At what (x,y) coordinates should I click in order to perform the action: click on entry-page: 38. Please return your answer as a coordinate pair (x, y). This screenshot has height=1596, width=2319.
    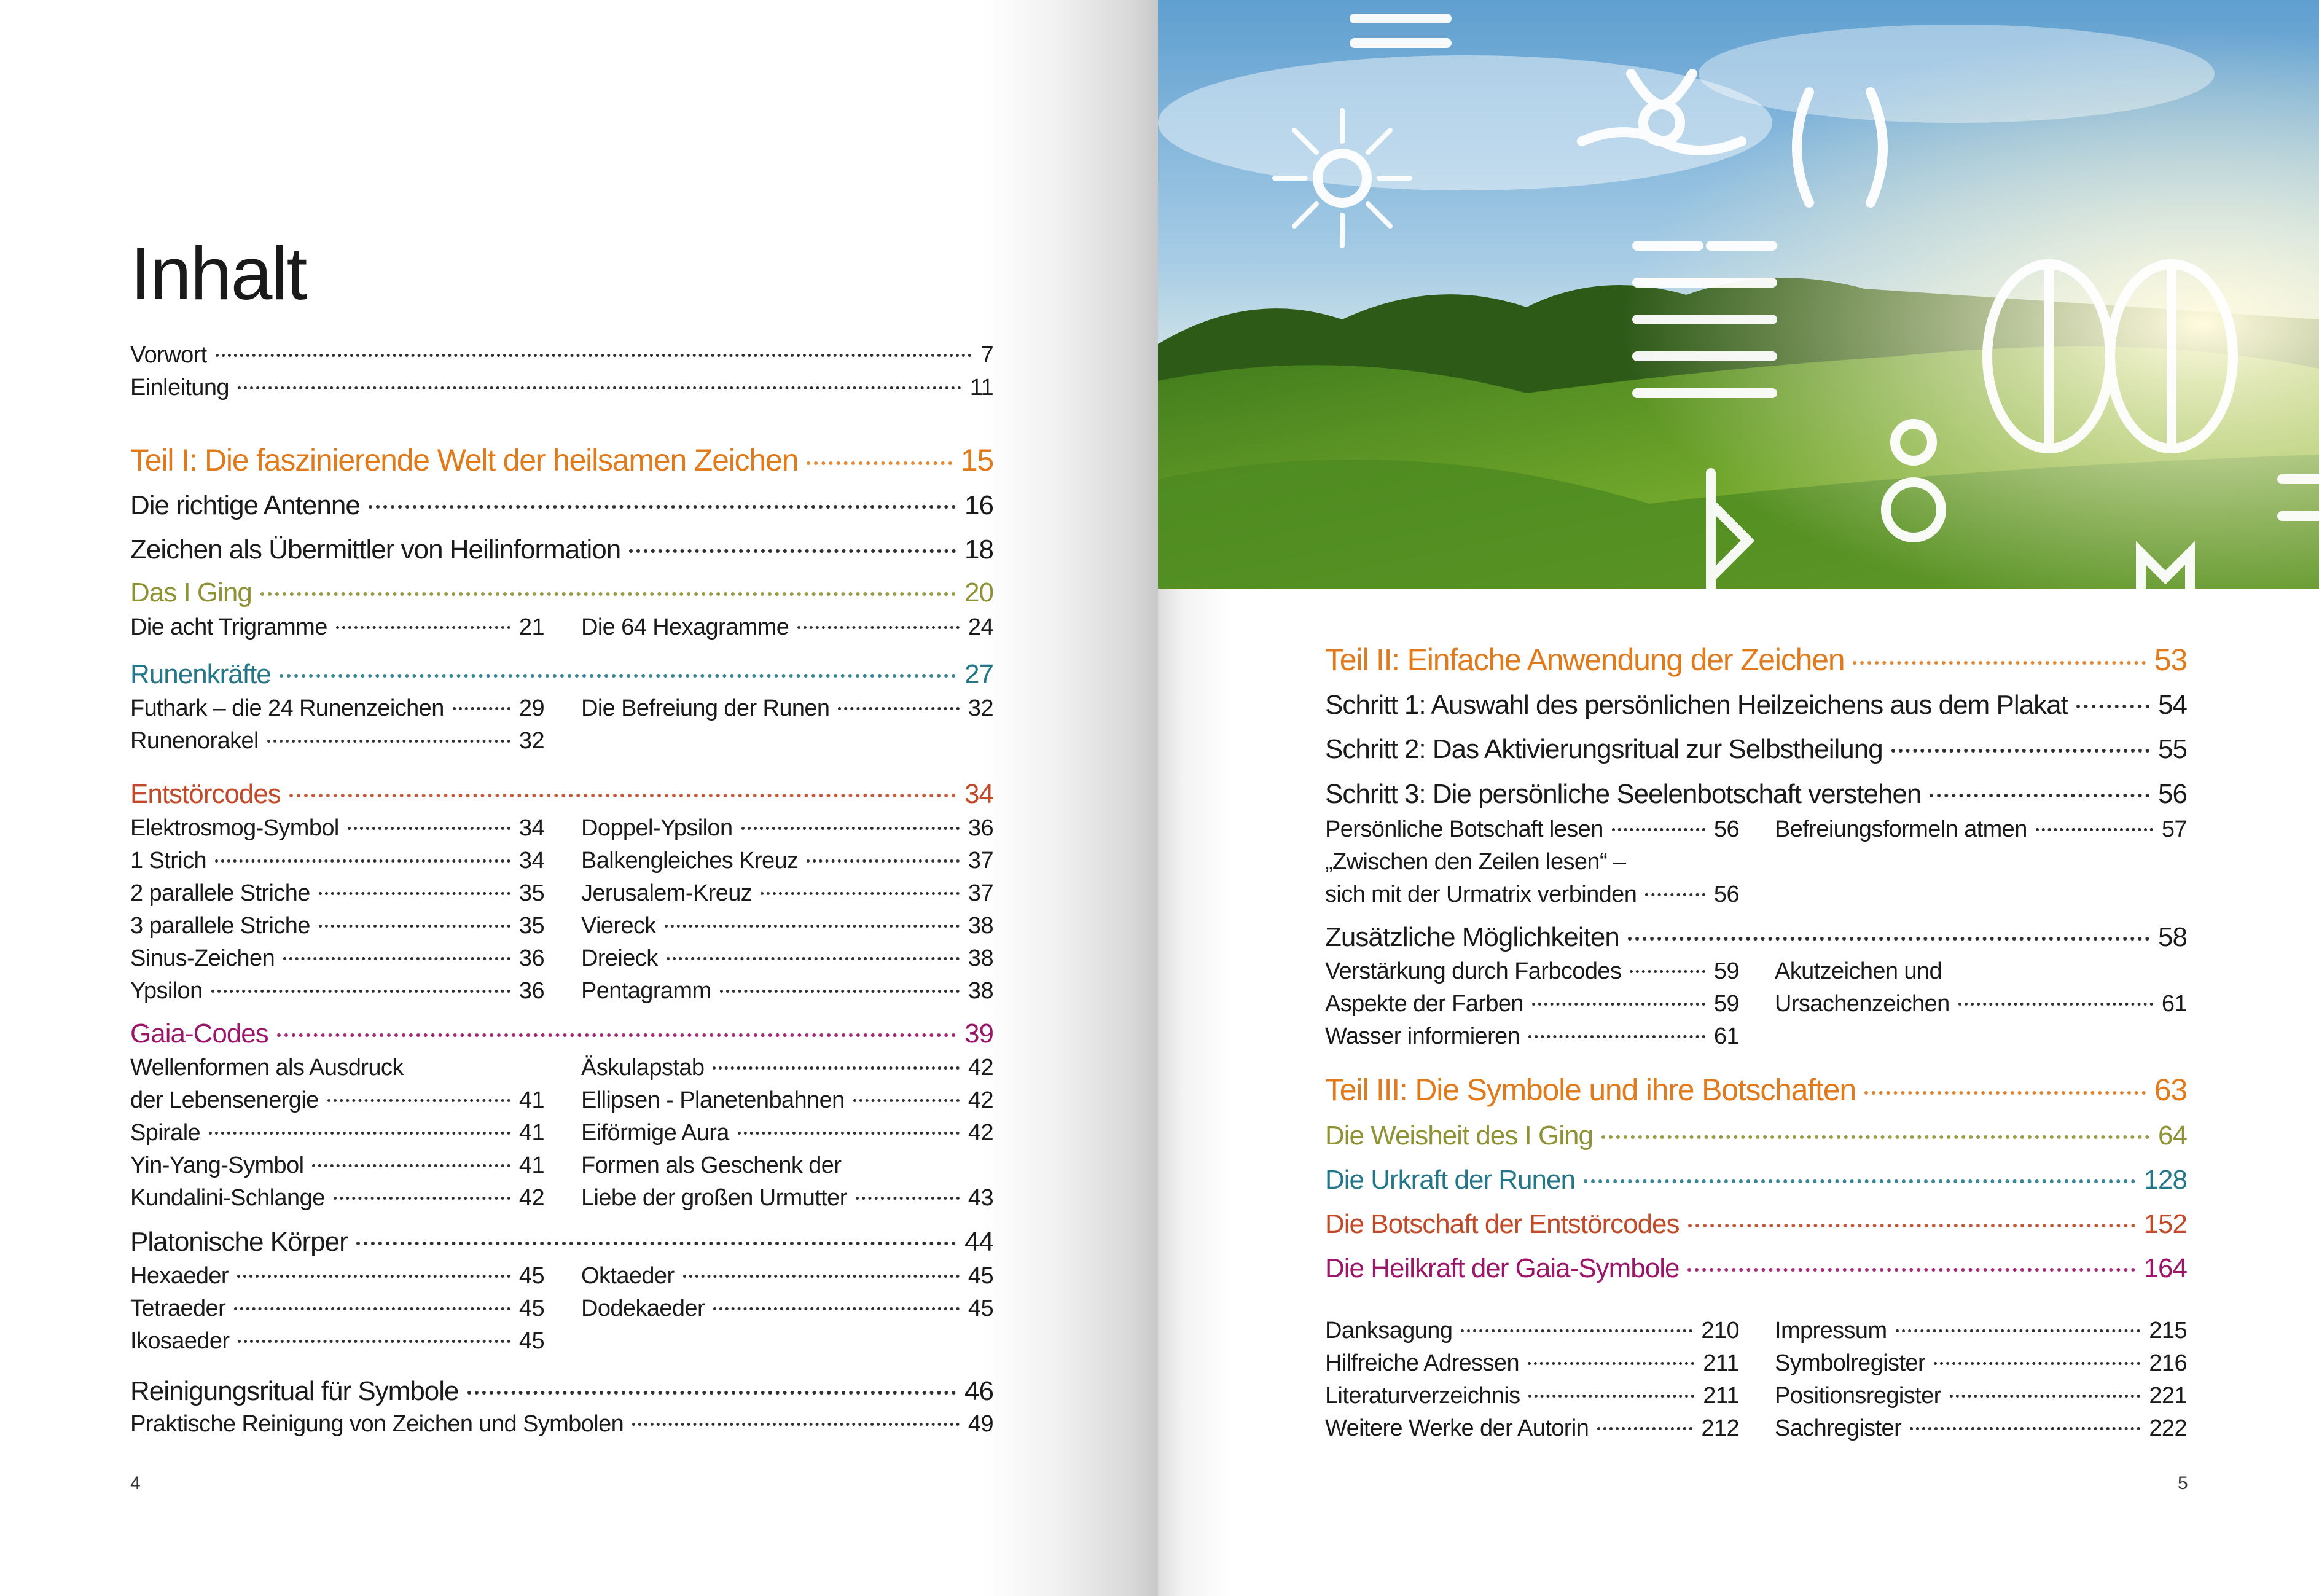
    Looking at the image, I should click on (981, 926).